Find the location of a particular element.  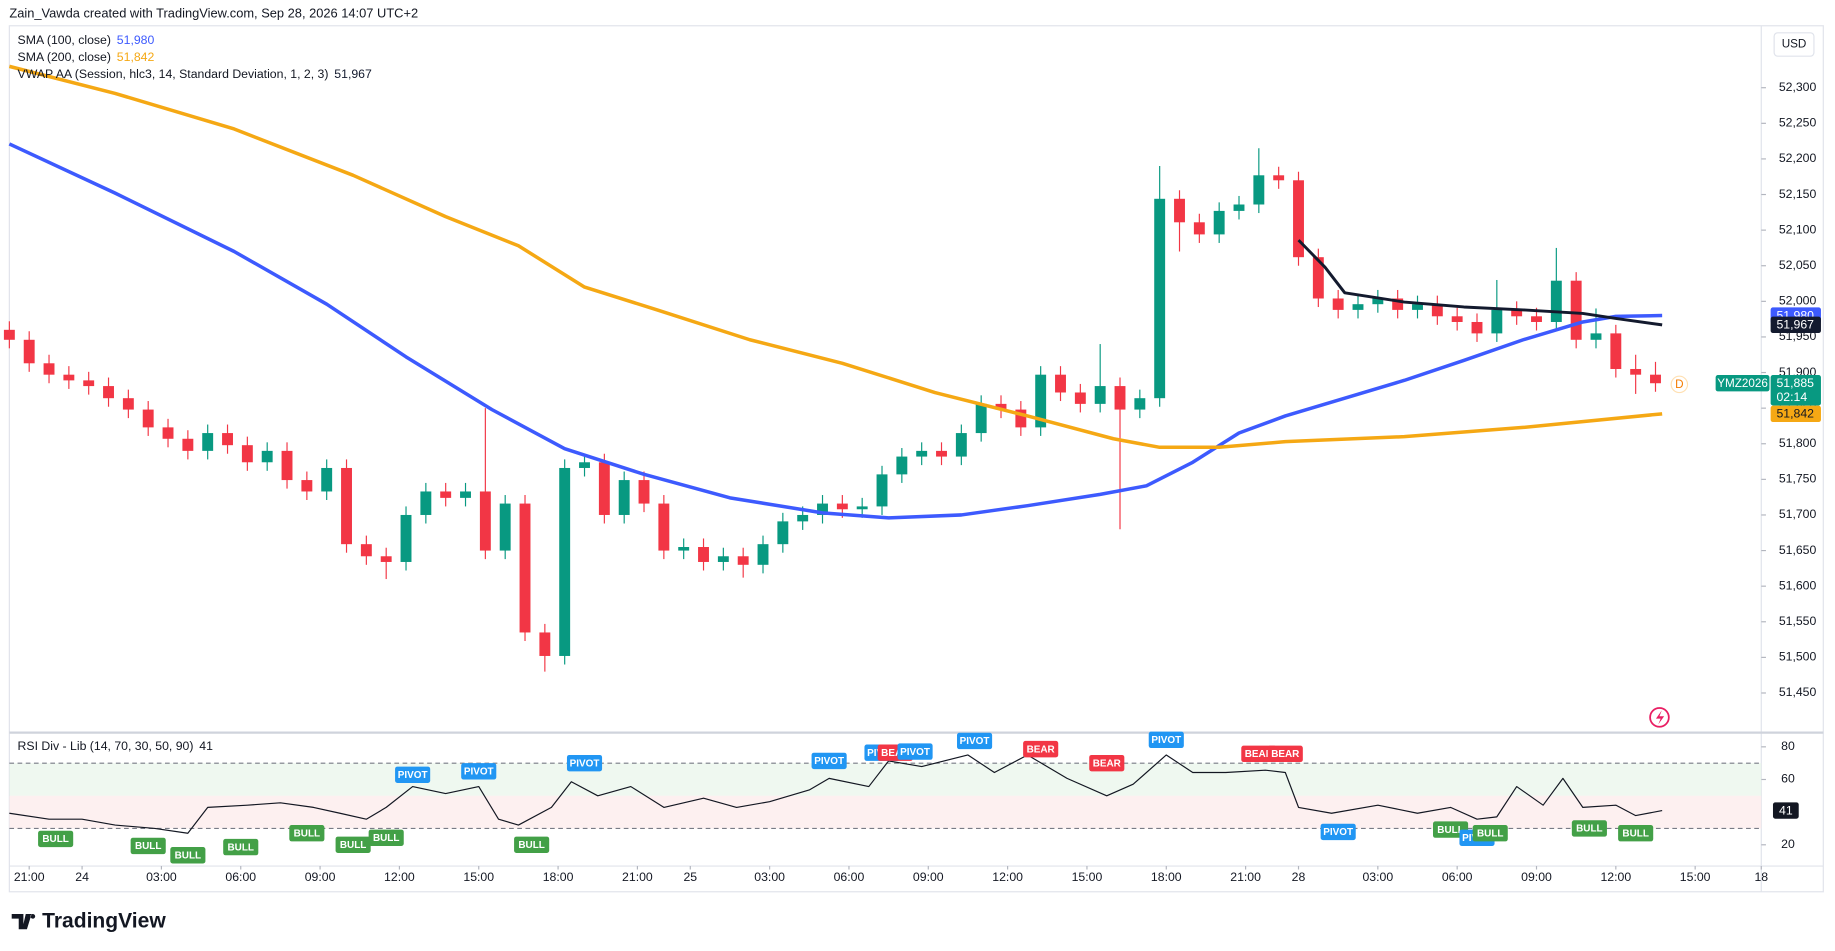

time-tick-label: 03:00 is located at coordinates (769, 877).